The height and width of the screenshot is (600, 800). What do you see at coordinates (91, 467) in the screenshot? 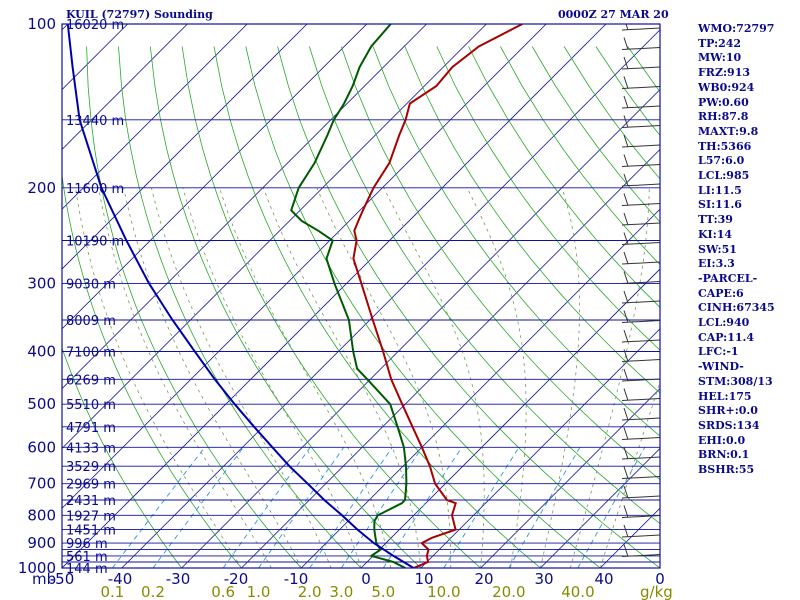
I see `height-label: 3529 m` at bounding box center [91, 467].